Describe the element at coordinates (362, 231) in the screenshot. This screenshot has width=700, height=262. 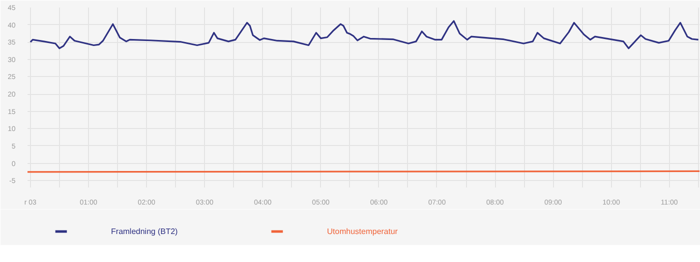
I see `text: Utomhustemperatur` at that location.